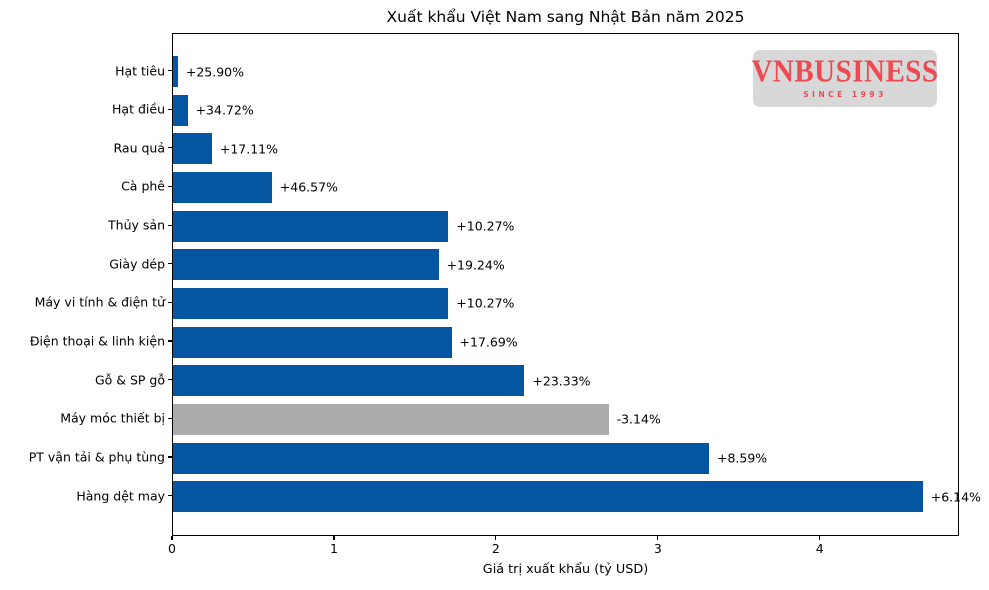 This screenshot has height=590, width=989. I want to click on y-axis-label: Giày dép, so click(137, 264).